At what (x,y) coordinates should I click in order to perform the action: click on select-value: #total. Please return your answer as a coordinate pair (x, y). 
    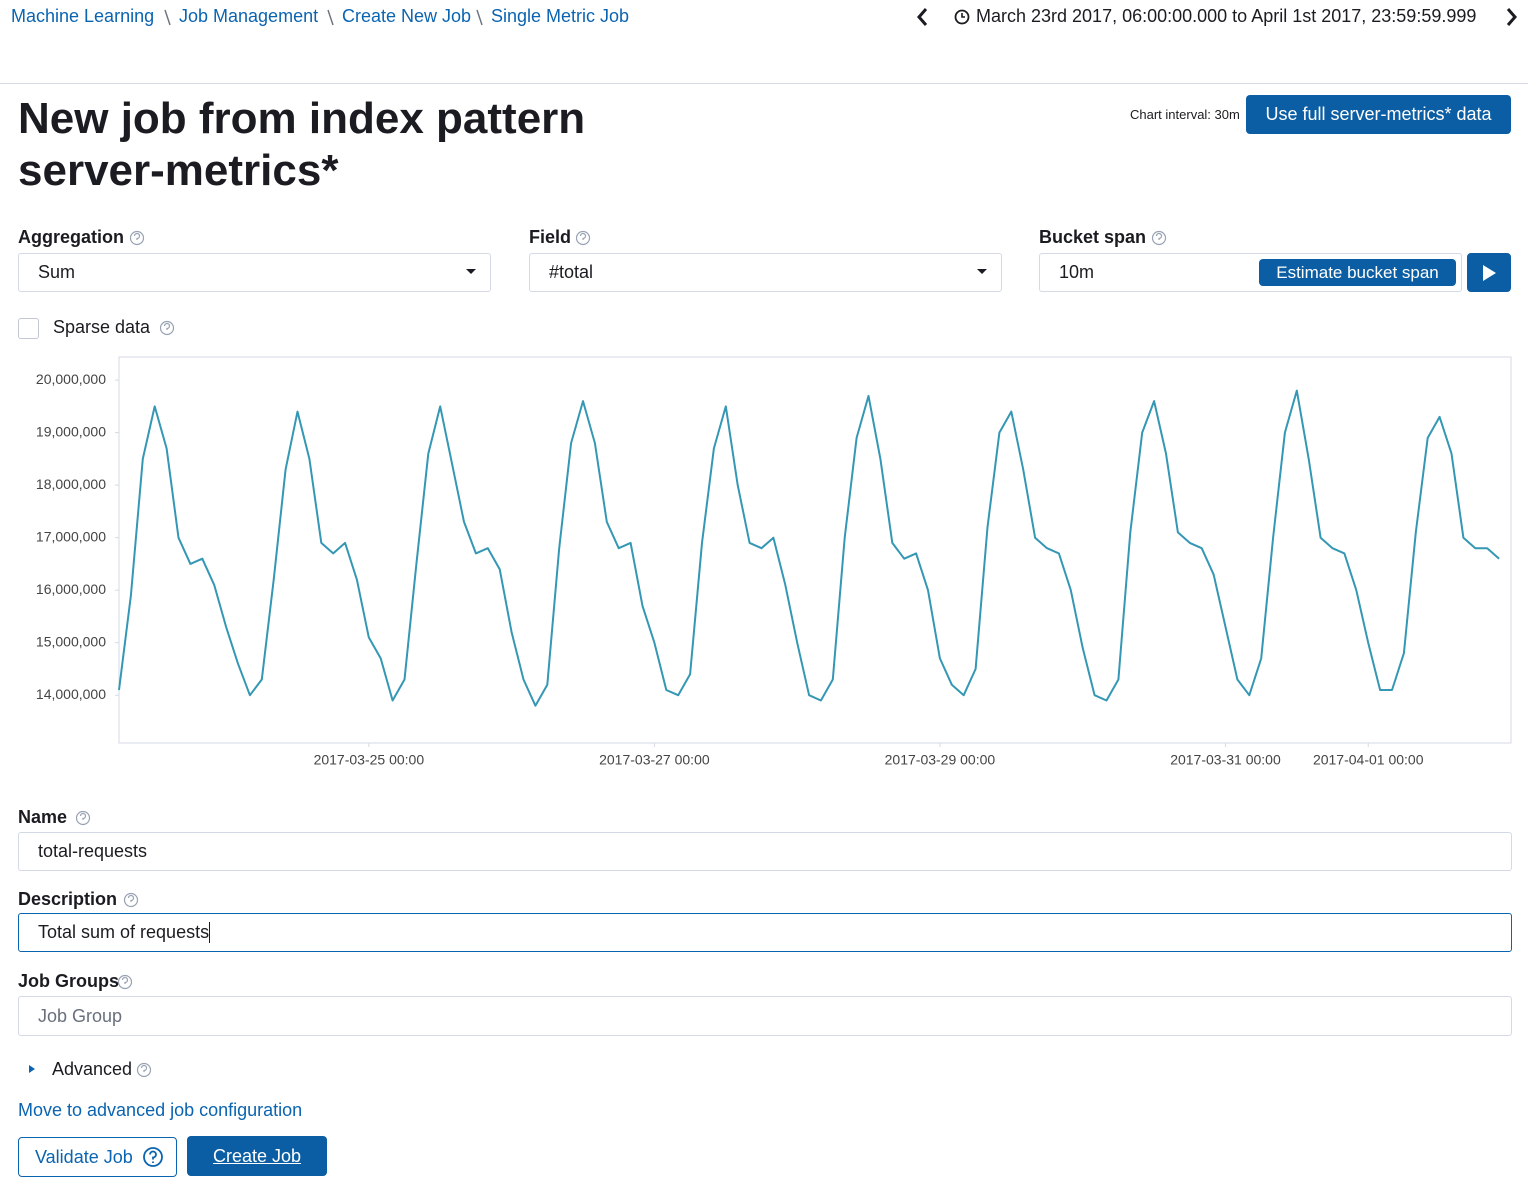
    Looking at the image, I should click on (571, 272).